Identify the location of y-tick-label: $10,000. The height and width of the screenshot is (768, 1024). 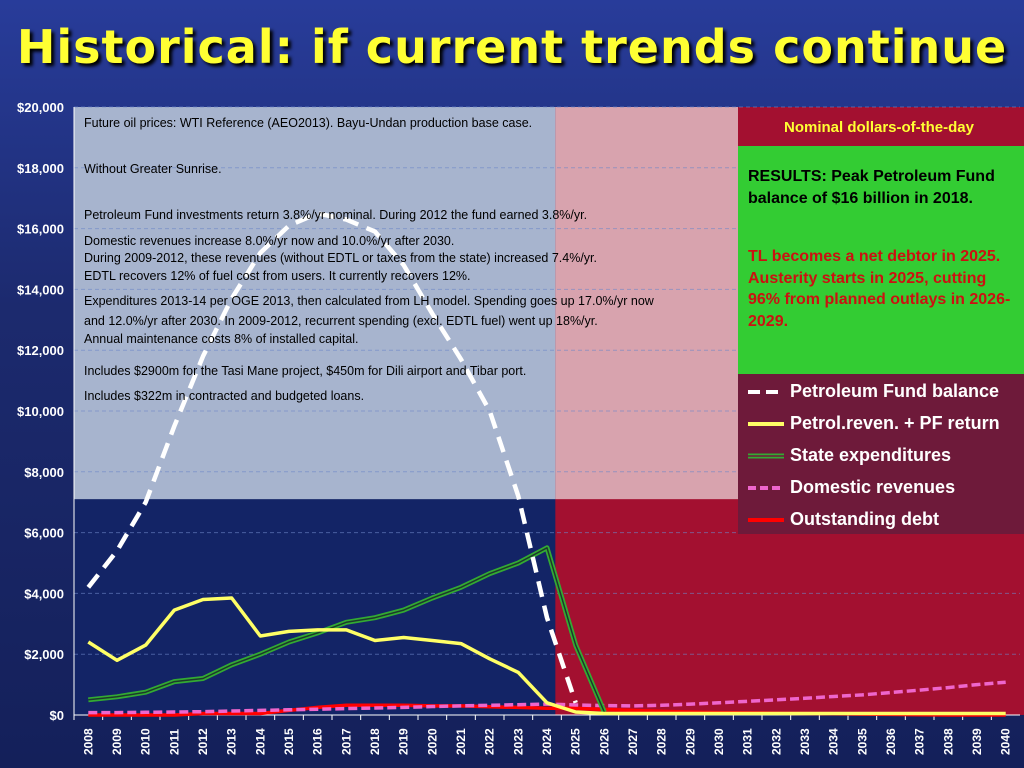
(40, 411).